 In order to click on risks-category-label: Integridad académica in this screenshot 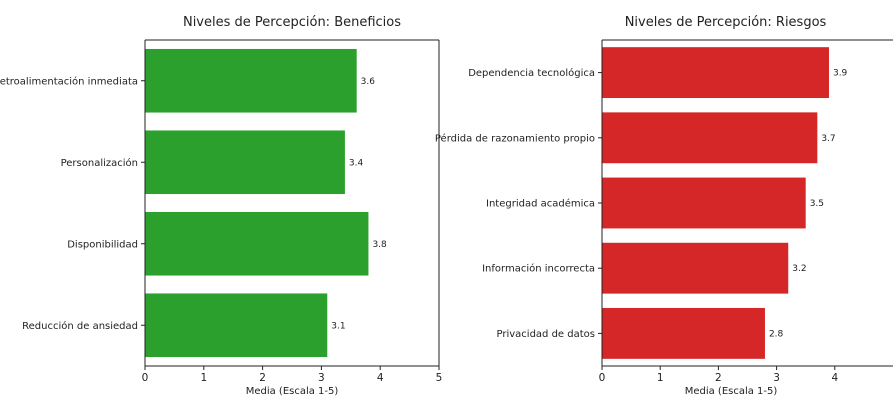, I will do `click(540, 204)`.